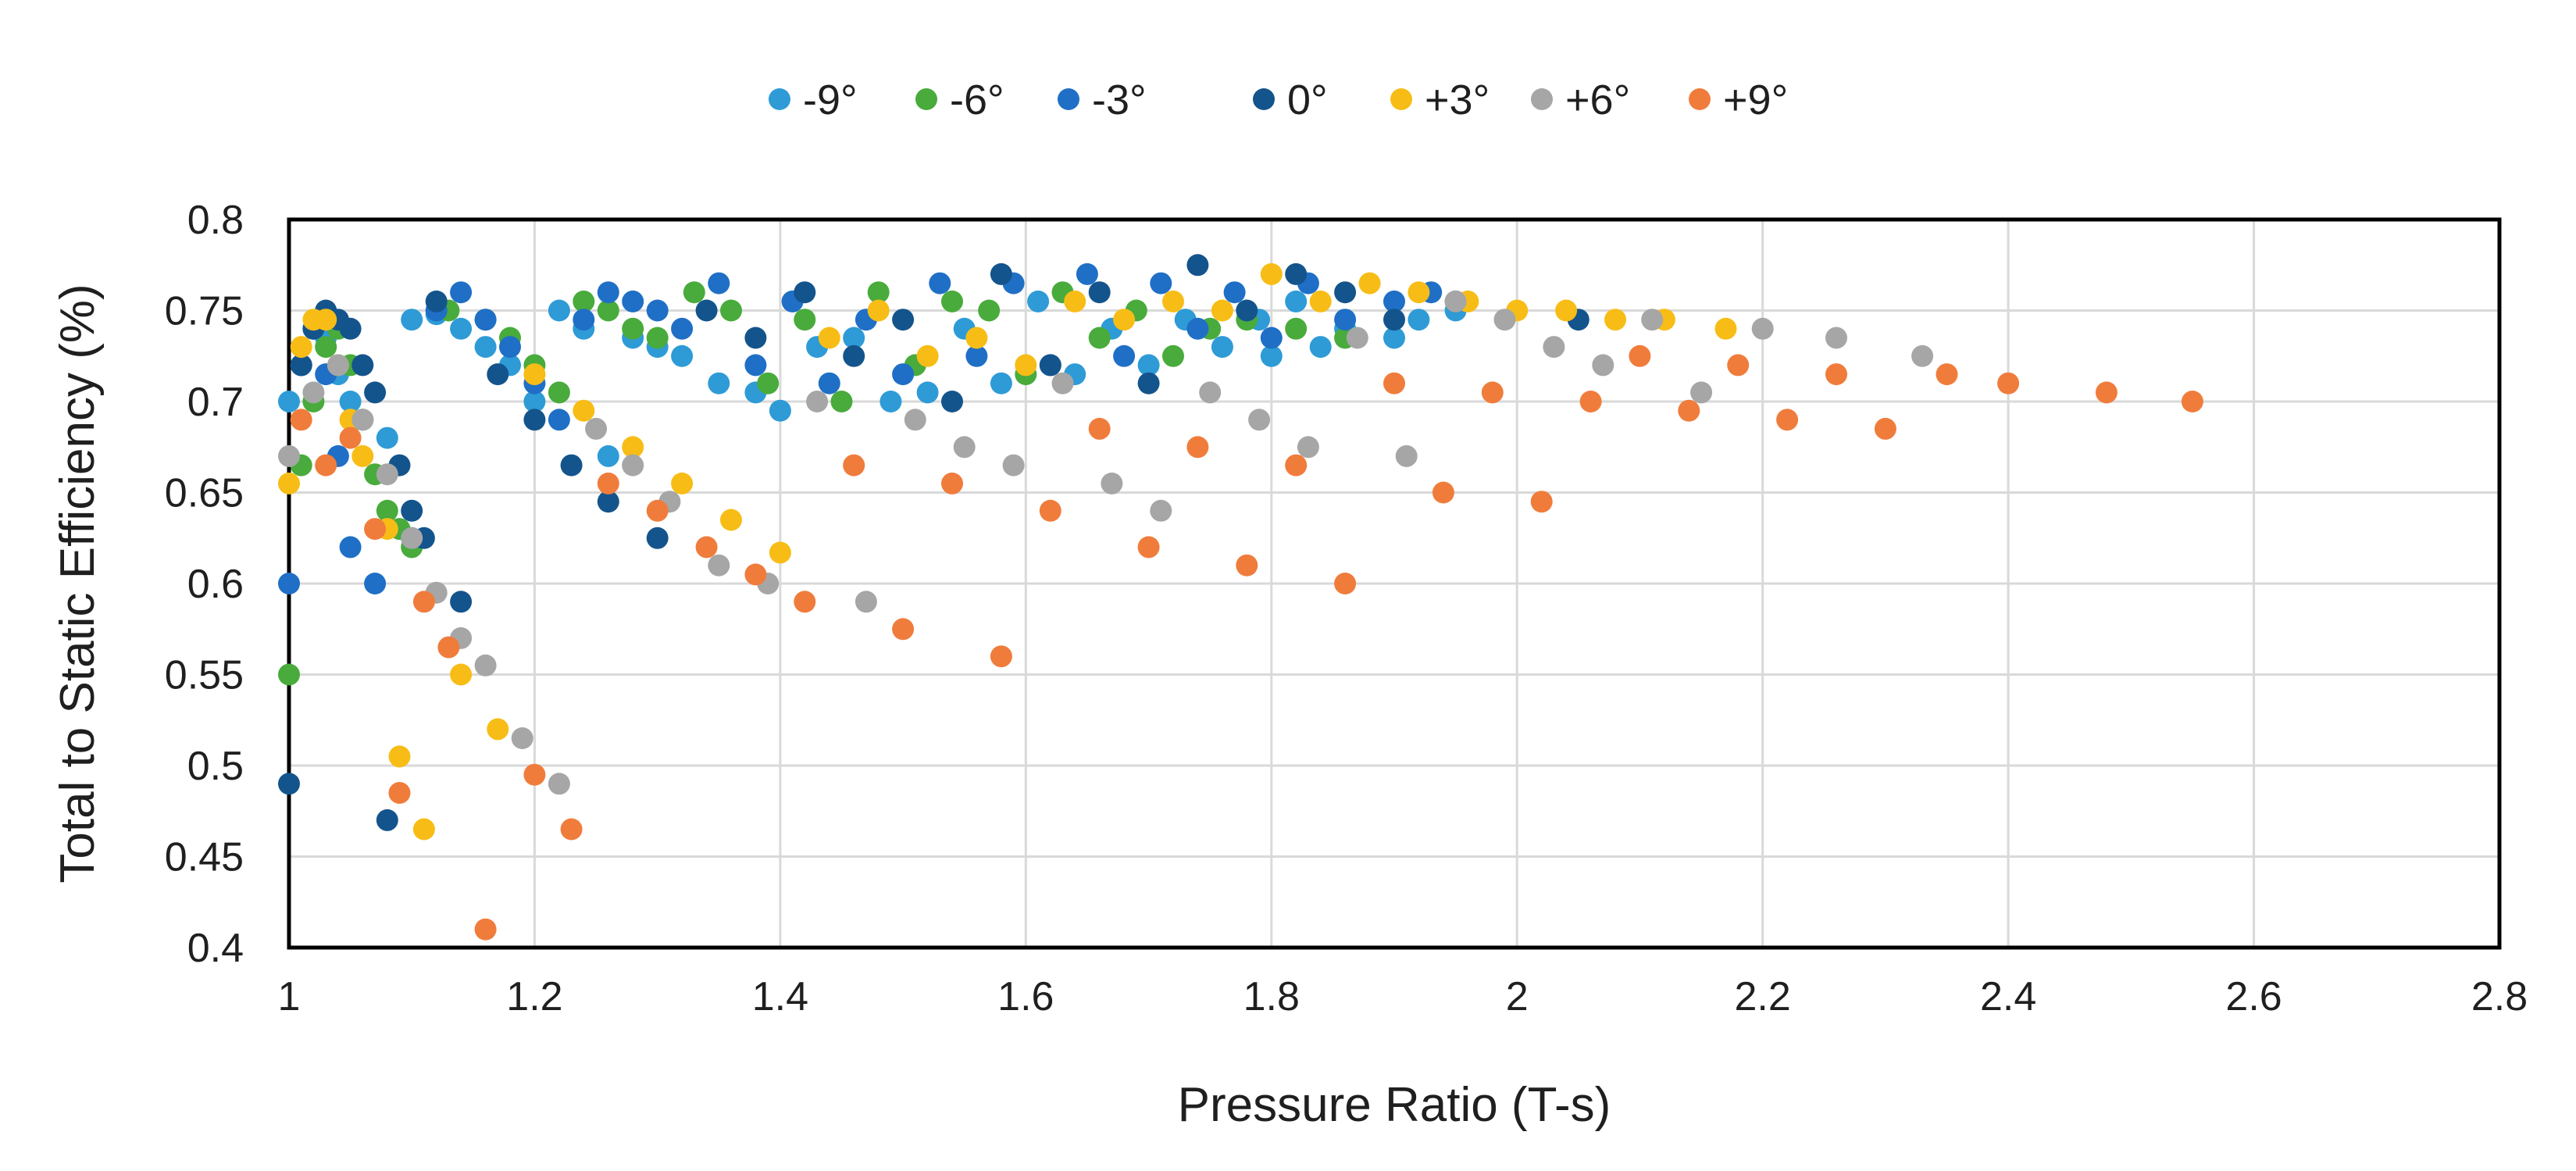 The width and height of the screenshot is (2576, 1171). What do you see at coordinates (2499, 996) in the screenshot?
I see `x-tick-label: 2.8` at bounding box center [2499, 996].